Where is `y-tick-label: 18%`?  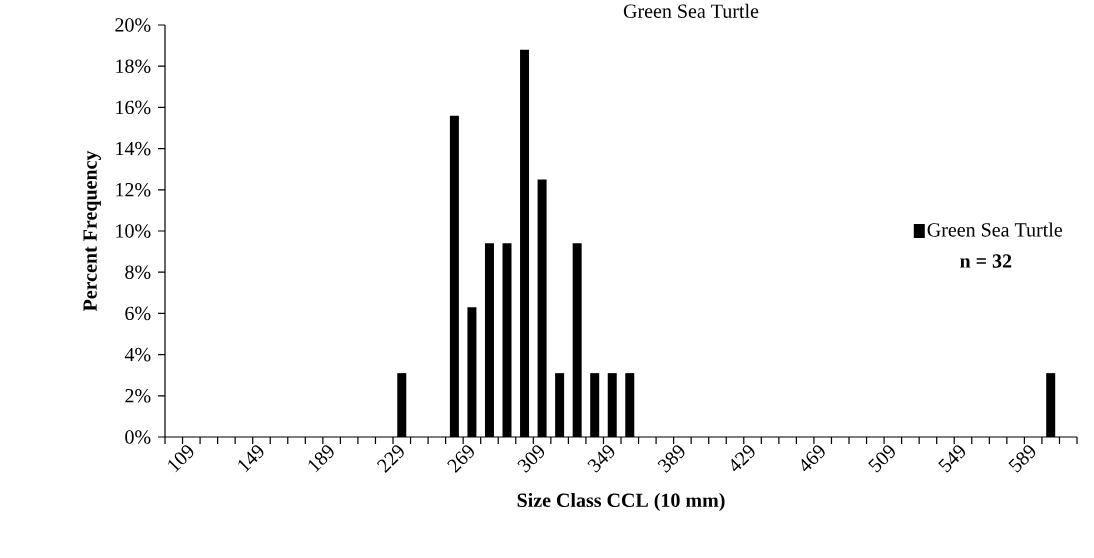 y-tick-label: 18% is located at coordinates (133, 66).